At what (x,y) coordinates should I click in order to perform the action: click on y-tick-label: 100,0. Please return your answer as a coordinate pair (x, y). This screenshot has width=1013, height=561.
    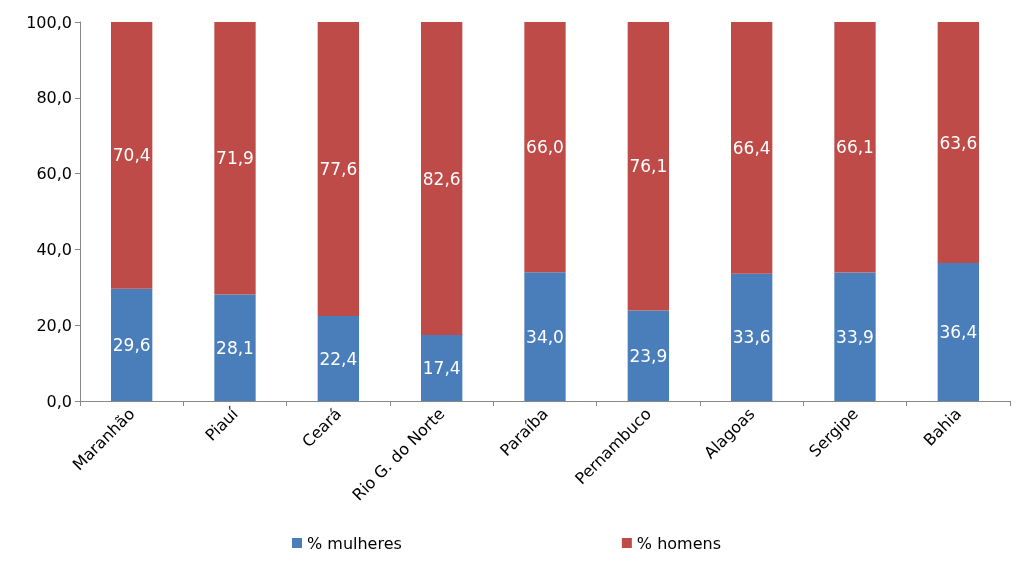
    Looking at the image, I should click on (49, 22).